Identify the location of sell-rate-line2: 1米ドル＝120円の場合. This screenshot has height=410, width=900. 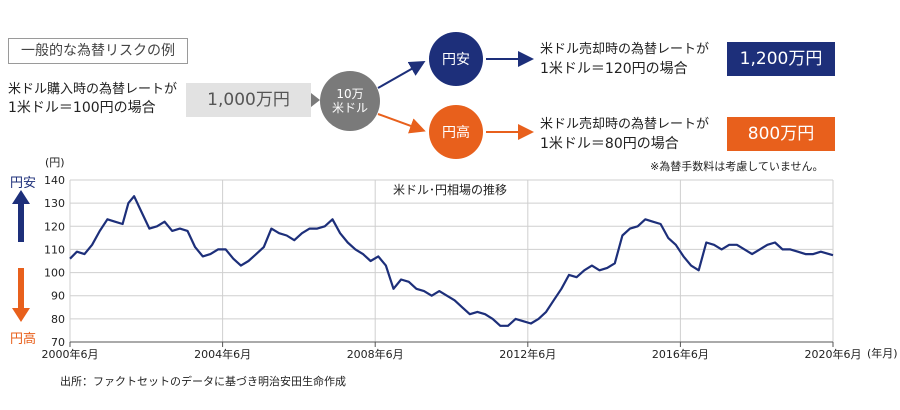
(614, 69).